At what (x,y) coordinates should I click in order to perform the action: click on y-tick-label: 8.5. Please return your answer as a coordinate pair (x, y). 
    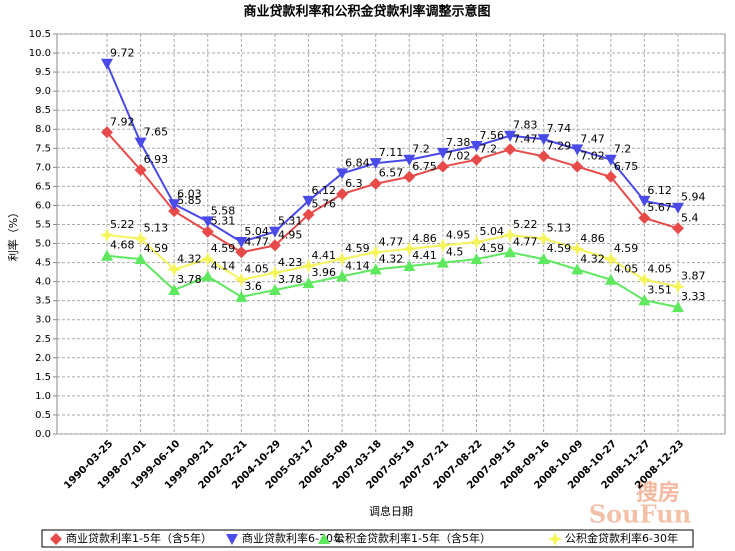
    Looking at the image, I should click on (43, 110).